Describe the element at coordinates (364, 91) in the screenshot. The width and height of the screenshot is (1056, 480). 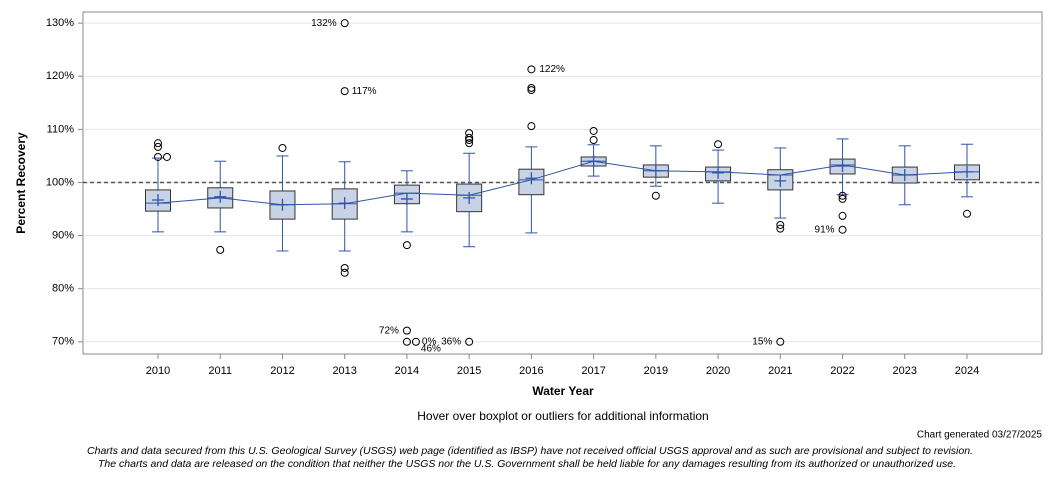
I see `outlier-label: 117%` at that location.